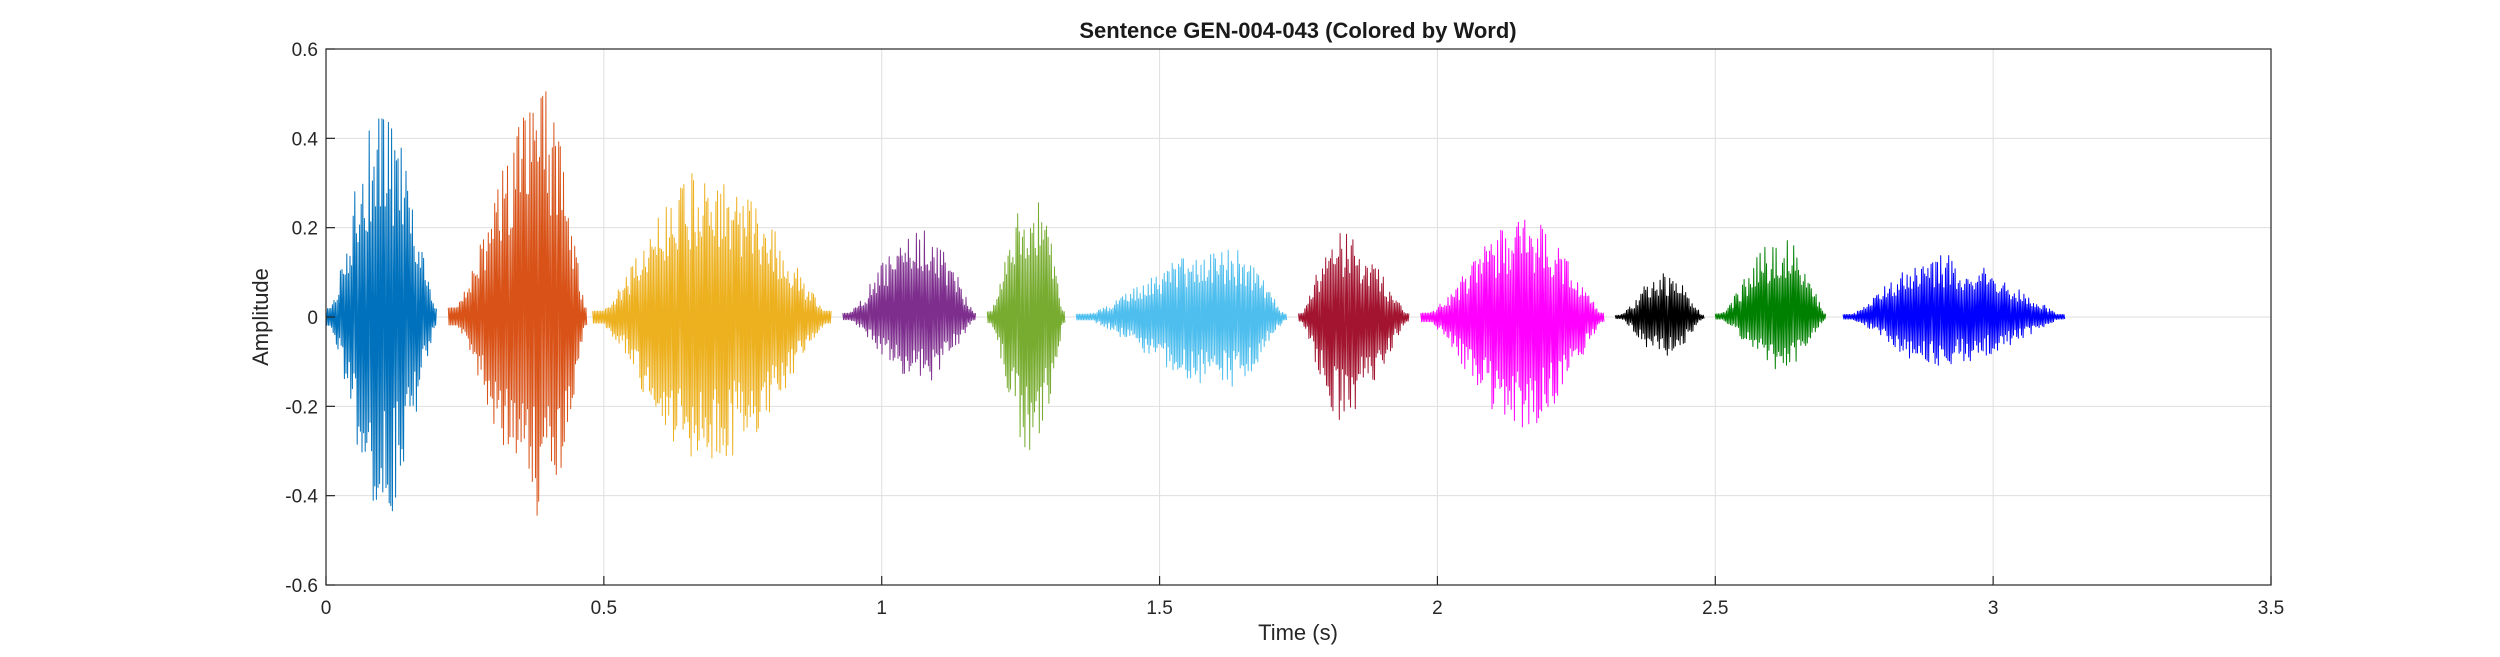 This screenshot has width=2500, height=657. I want to click on x-tick-label: 0.5, so click(604, 608).